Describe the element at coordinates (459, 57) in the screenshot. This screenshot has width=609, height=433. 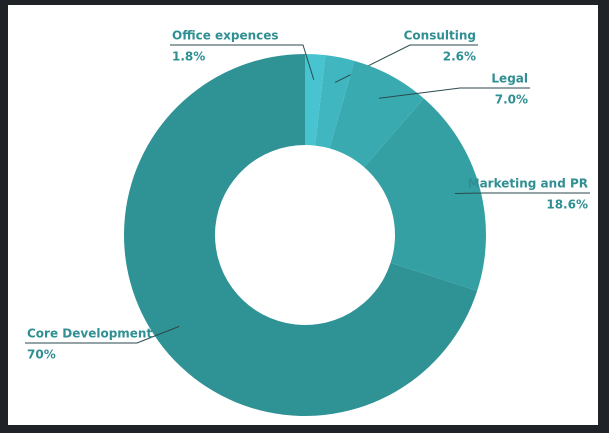
I see `slice-value-label: 2.6%` at that location.